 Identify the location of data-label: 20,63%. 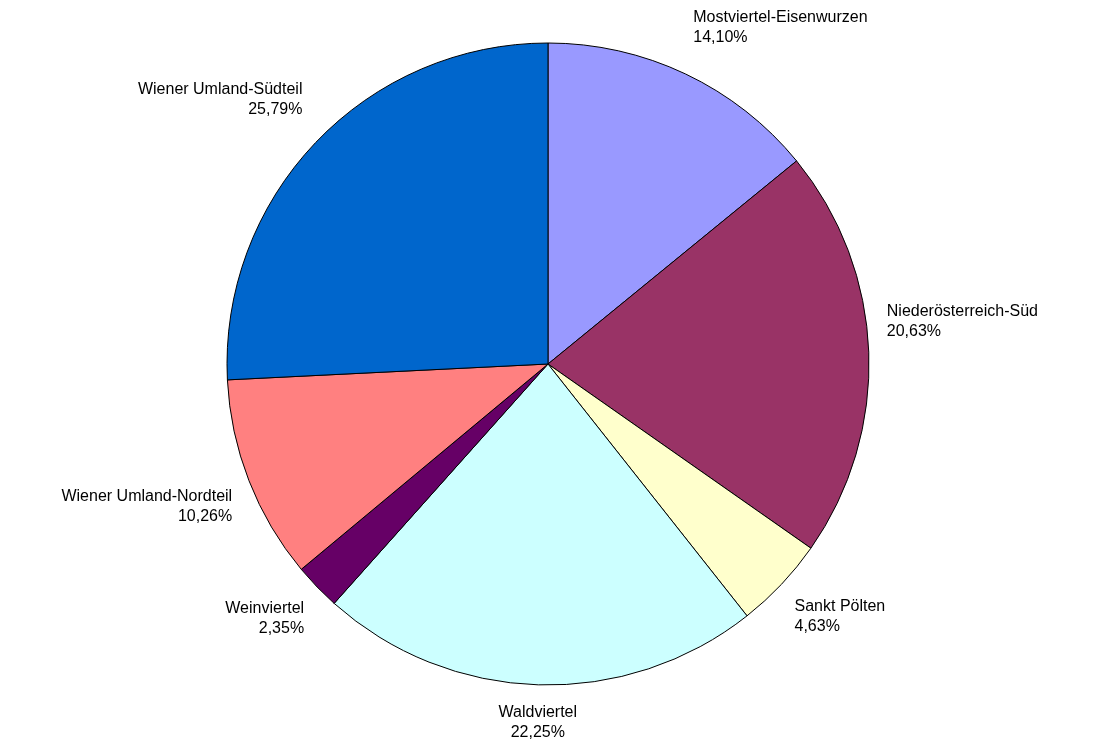
(914, 330).